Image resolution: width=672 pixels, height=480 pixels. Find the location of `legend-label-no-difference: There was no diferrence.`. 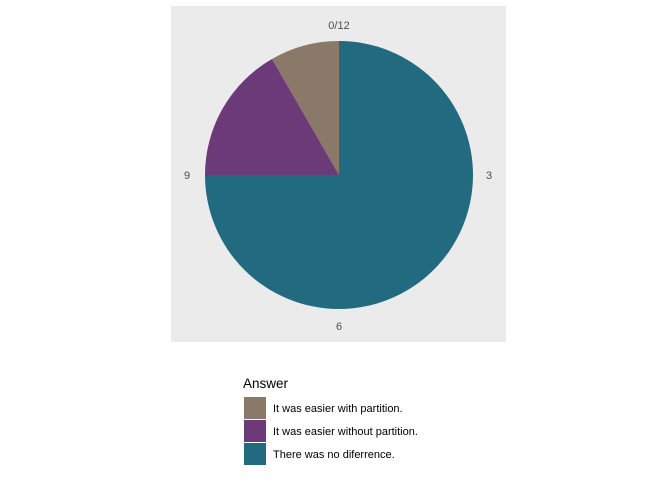

legend-label-no-difference: There was no diferrence. is located at coordinates (334, 455).